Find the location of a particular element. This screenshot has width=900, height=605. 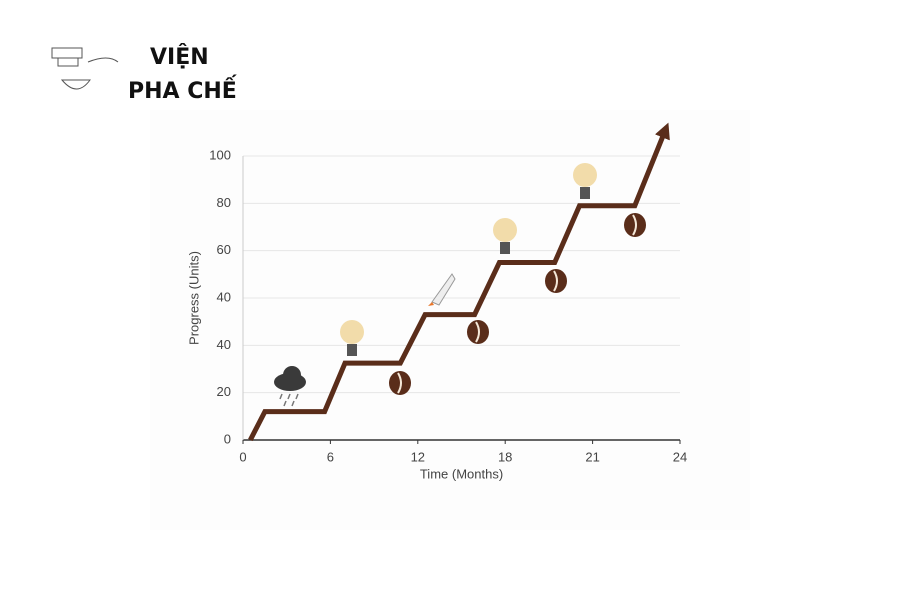

logo-icon is located at coordinates (85, 68).